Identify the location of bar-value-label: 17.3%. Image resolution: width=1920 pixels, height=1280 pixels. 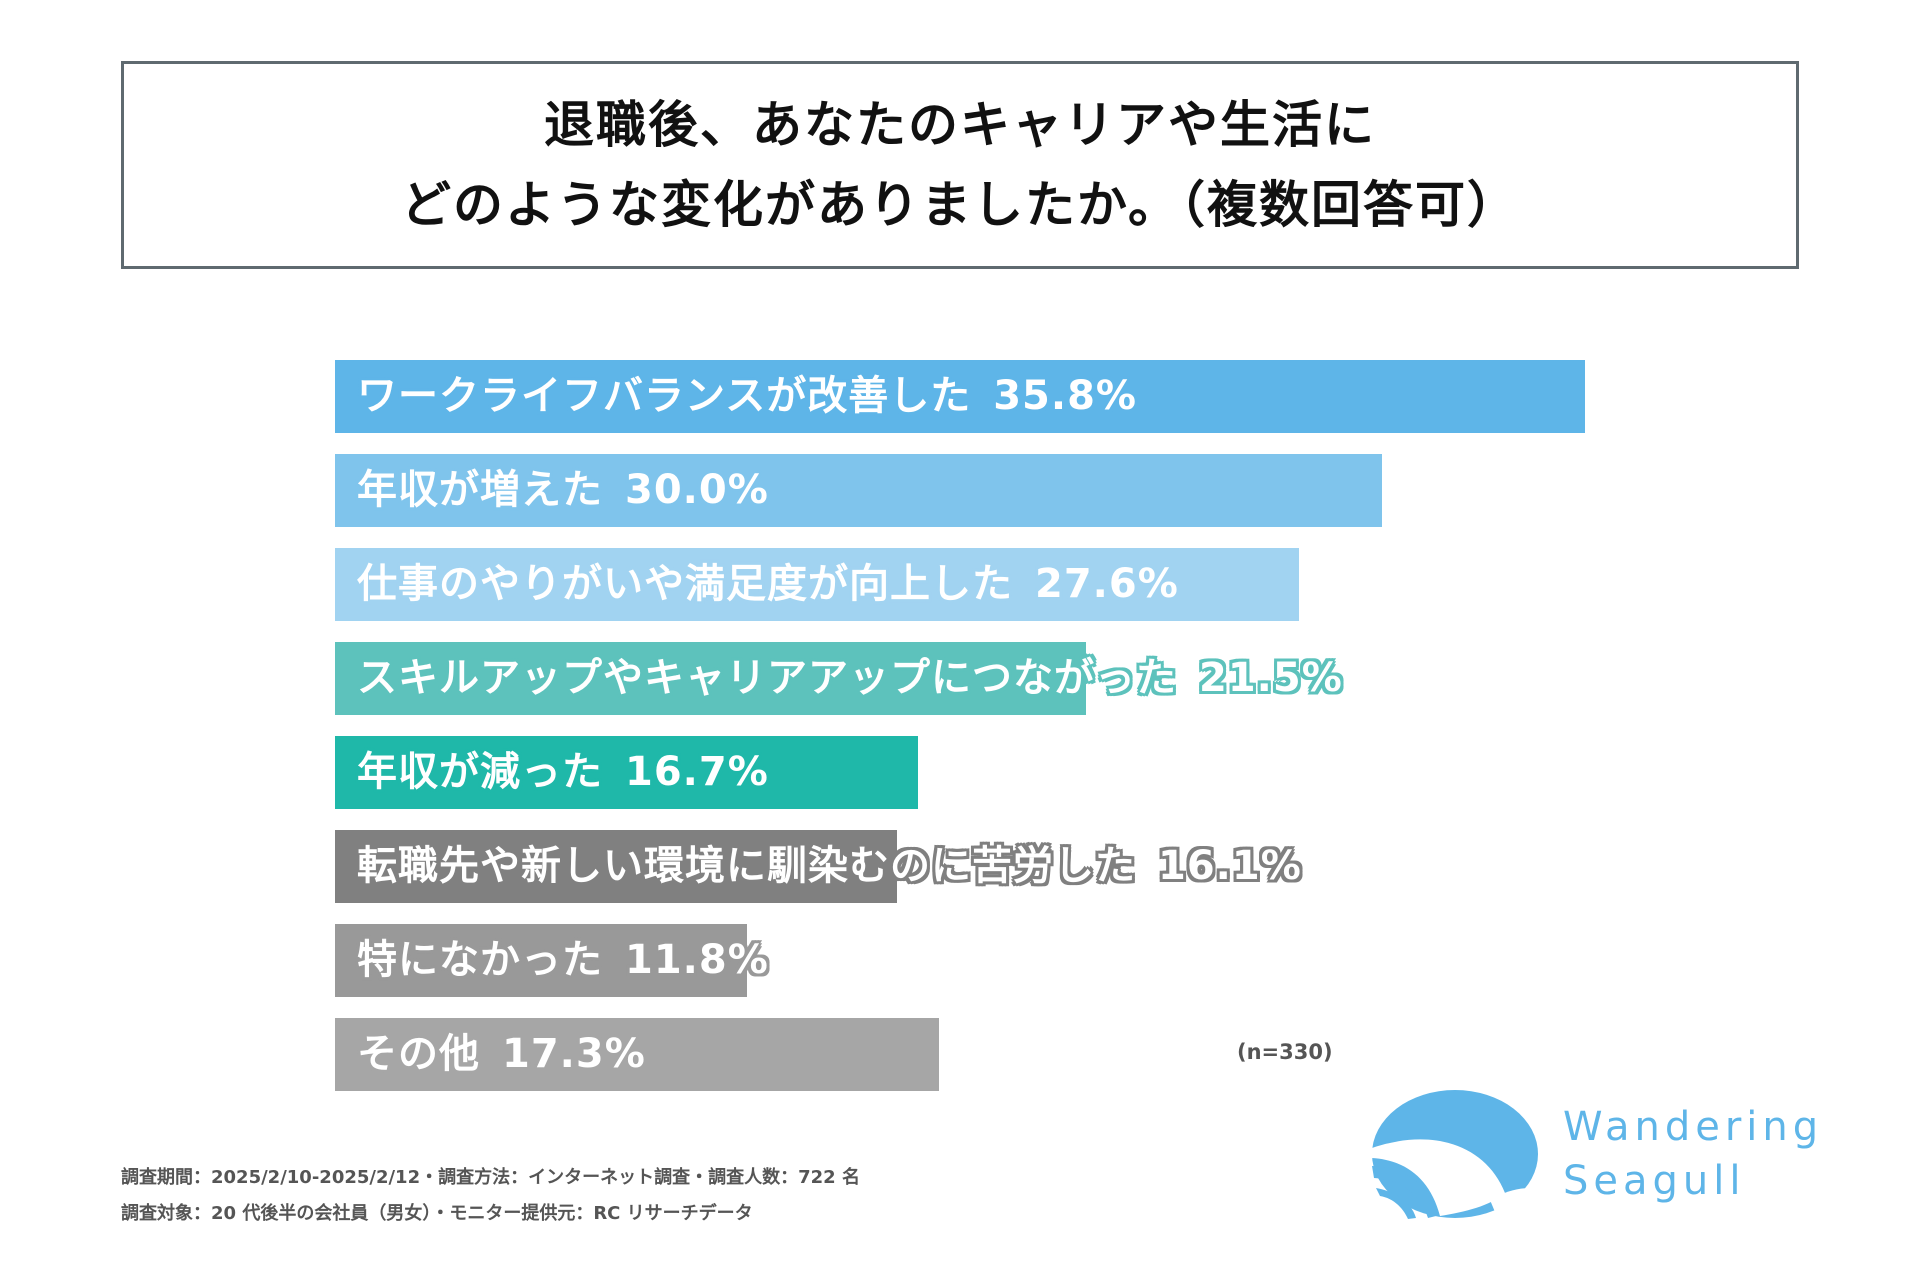
(574, 1054).